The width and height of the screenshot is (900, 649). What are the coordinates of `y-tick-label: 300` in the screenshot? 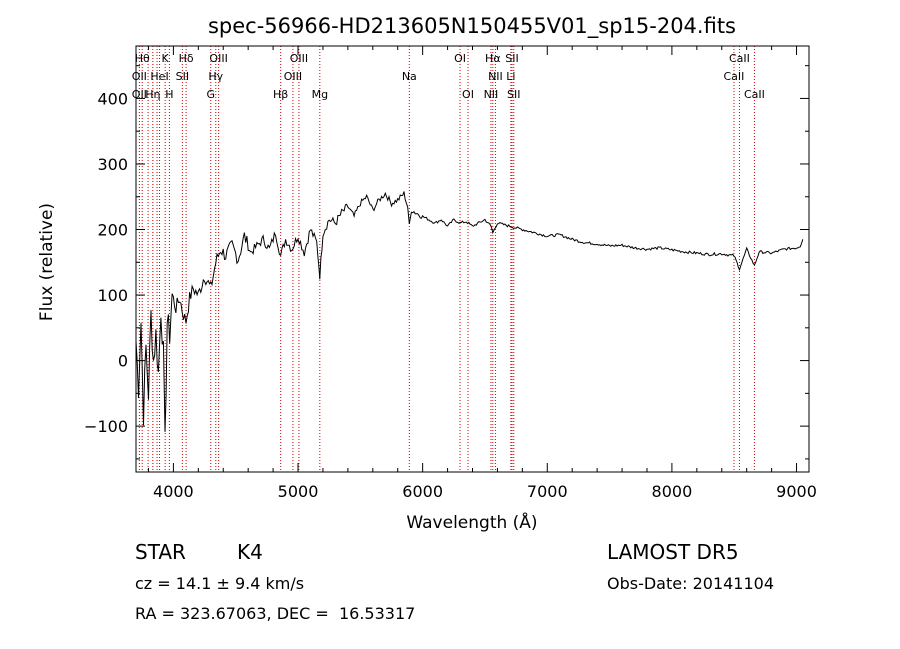 It's located at (112, 164).